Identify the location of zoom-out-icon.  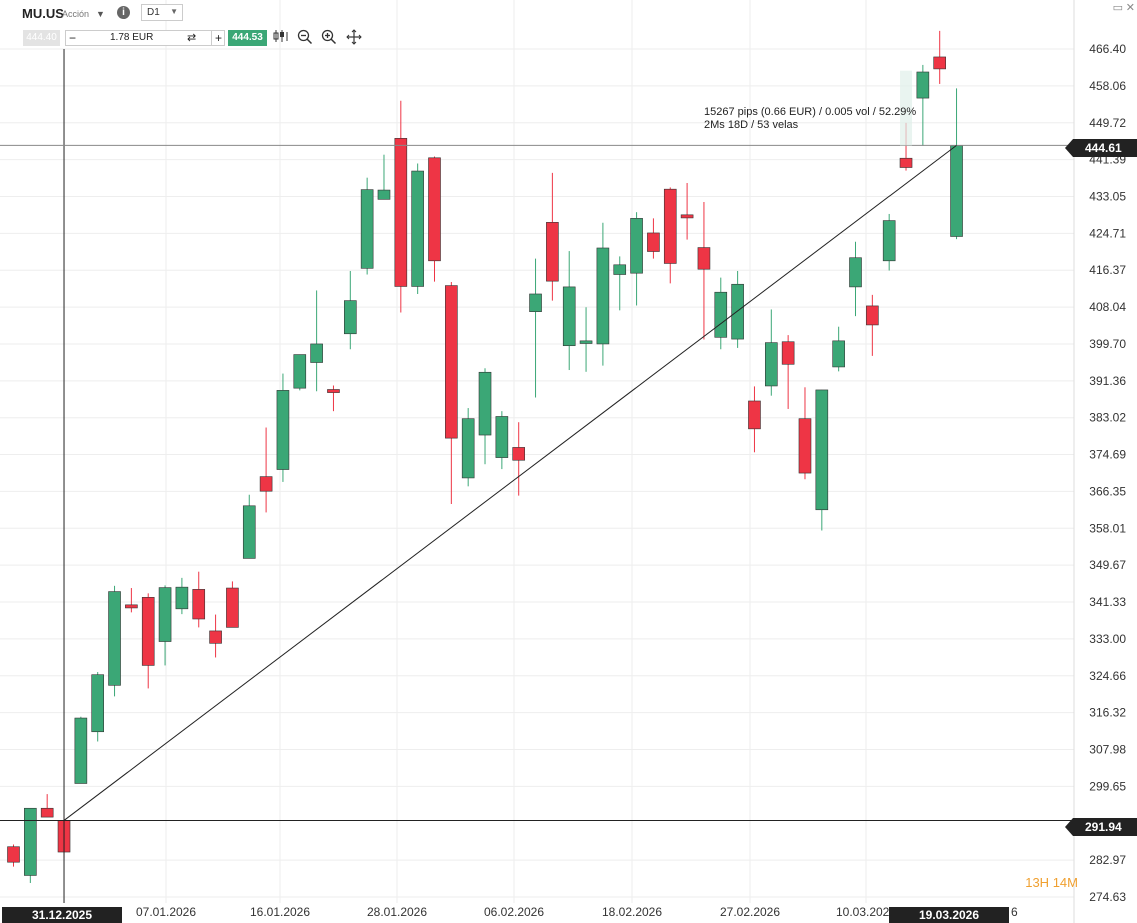
(305, 38).